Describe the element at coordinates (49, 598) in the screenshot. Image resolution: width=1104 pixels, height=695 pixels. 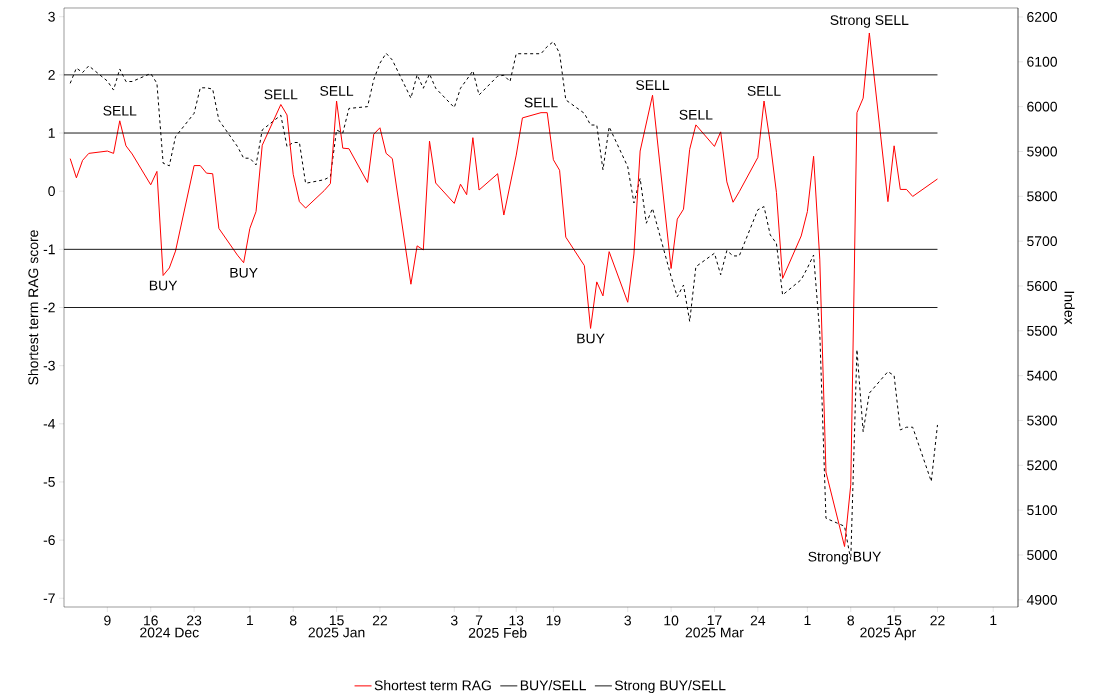
I see `y-tick-label: -7` at that location.